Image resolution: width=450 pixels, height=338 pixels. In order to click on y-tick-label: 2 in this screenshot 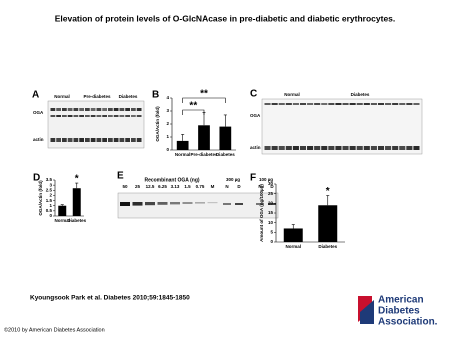, I will do `click(50, 195)`.